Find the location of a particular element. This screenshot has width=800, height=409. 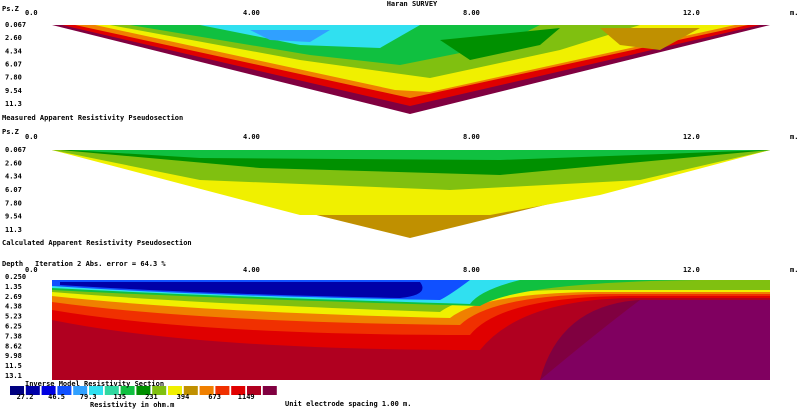

y-tick-label: 7.38 is located at coordinates (13, 336).